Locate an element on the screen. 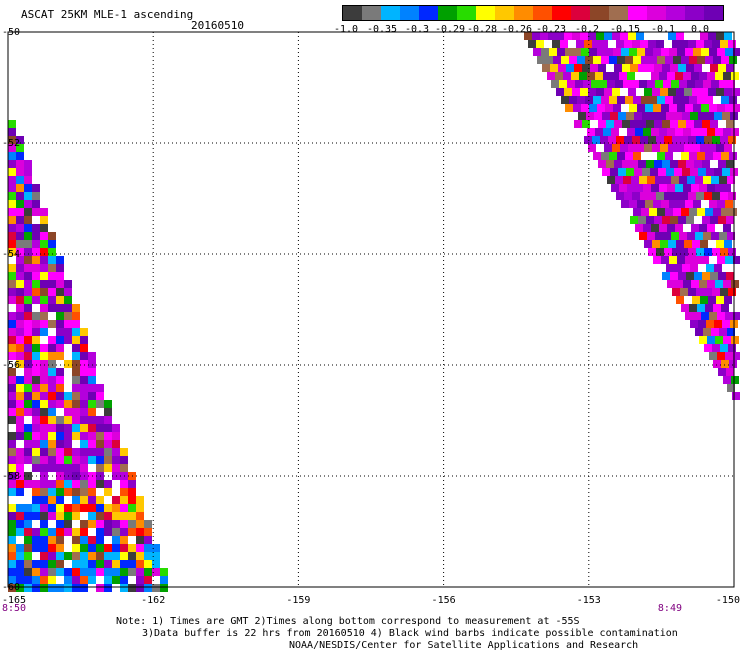  time-label: 8:50 is located at coordinates (14, 607).